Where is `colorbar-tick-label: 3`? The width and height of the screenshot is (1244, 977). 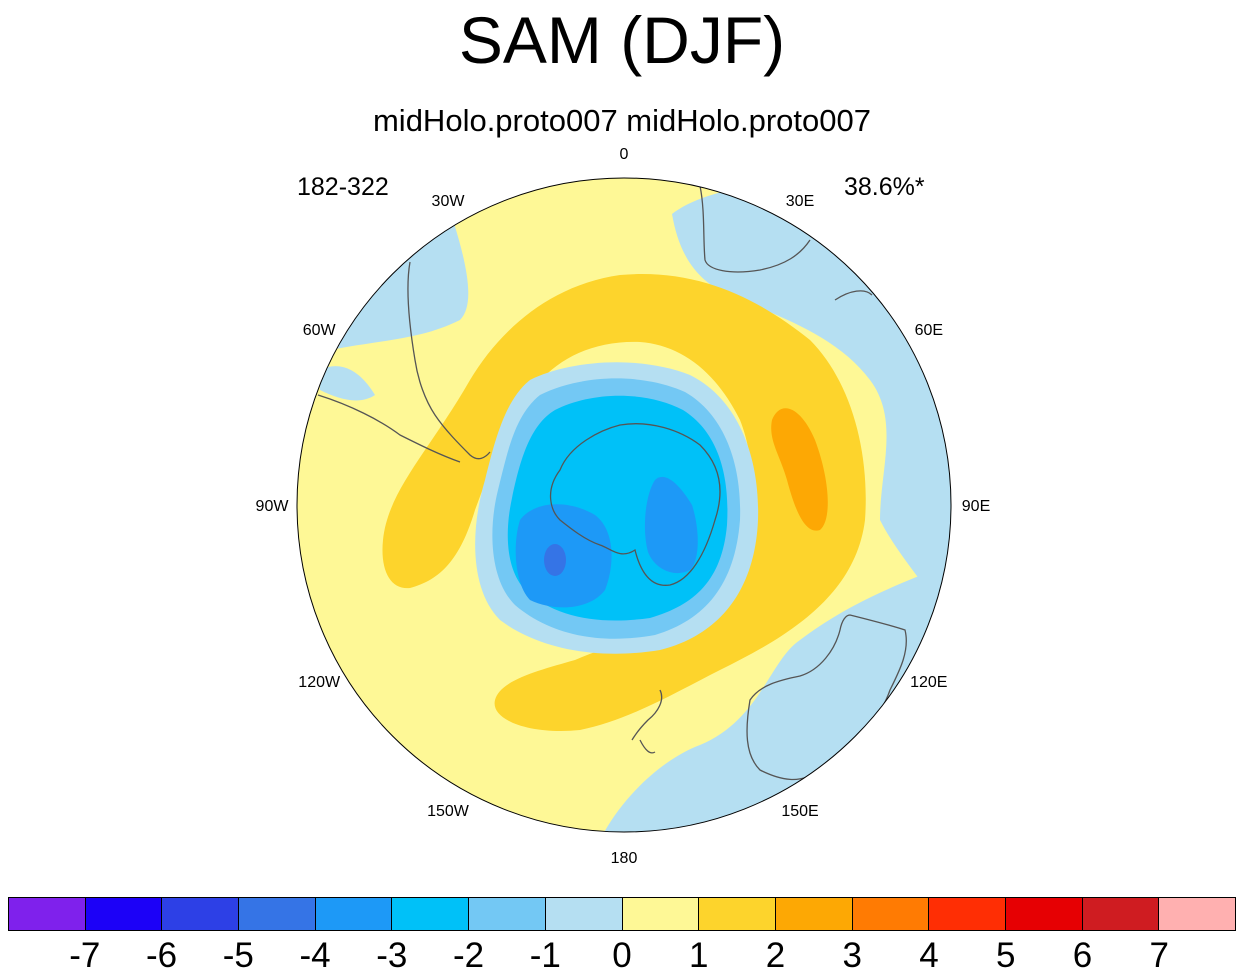
colorbar-tick-label: 3 is located at coordinates (852, 955).